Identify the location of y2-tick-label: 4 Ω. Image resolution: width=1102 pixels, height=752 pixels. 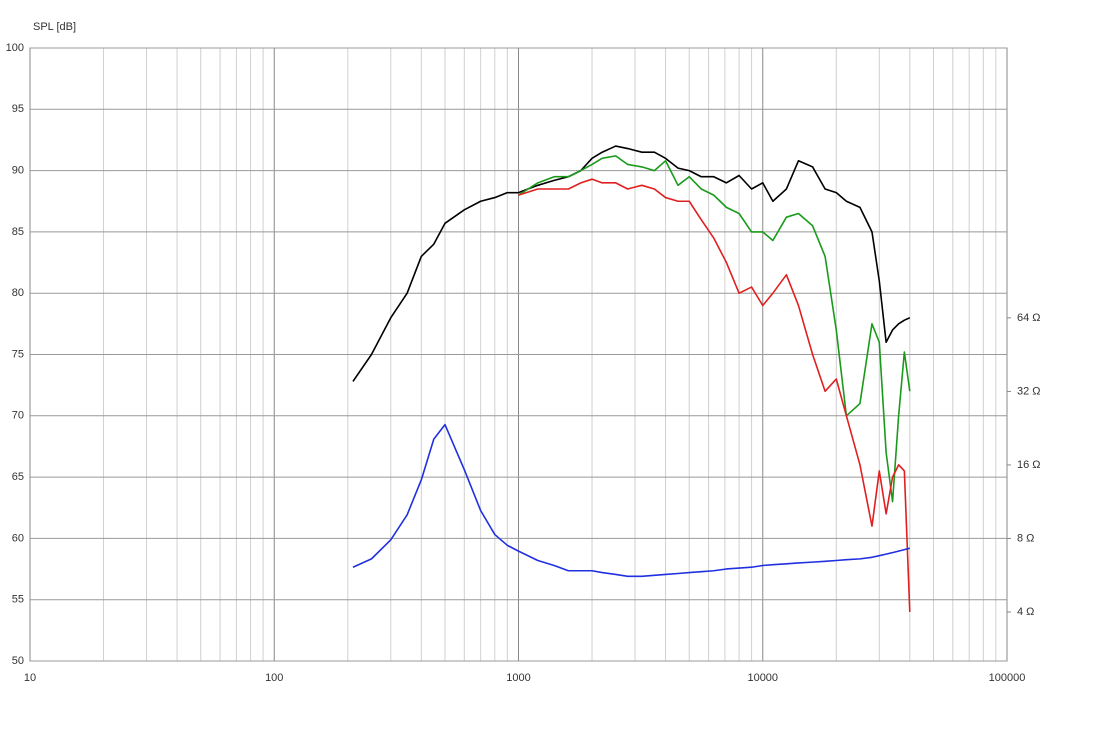
(1025, 612).